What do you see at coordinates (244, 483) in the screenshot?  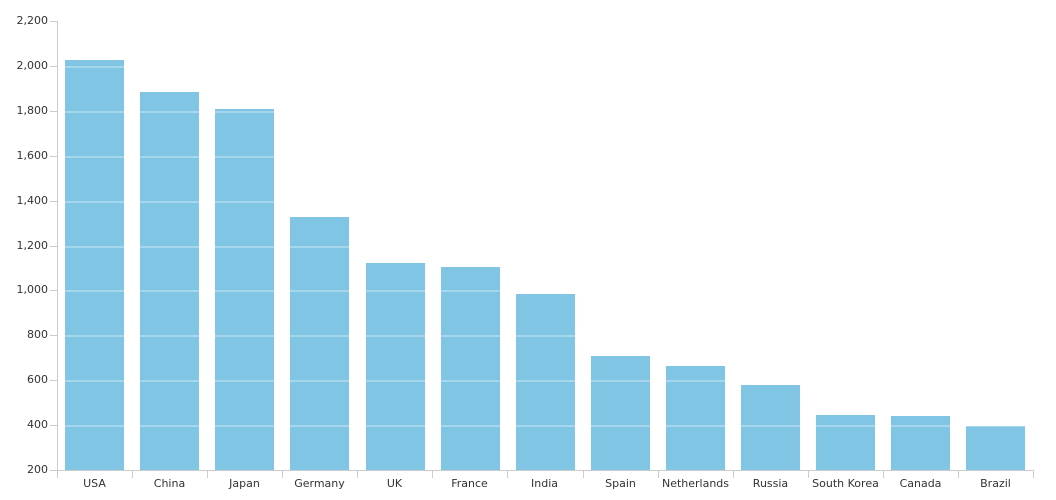 I see `x-category-label: Japan` at bounding box center [244, 483].